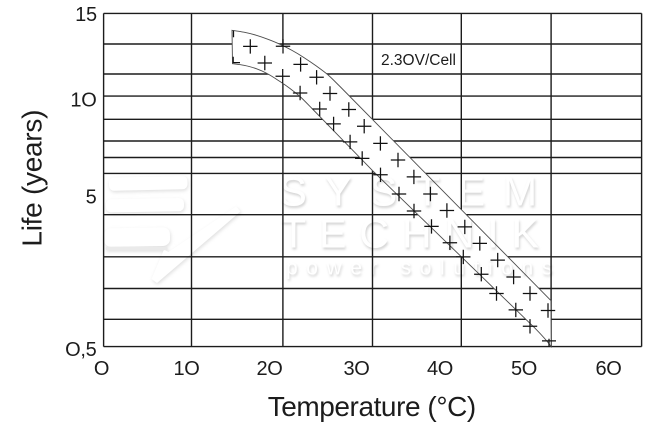 The image size is (662, 434). I want to click on svg-text: 5, so click(91, 198).